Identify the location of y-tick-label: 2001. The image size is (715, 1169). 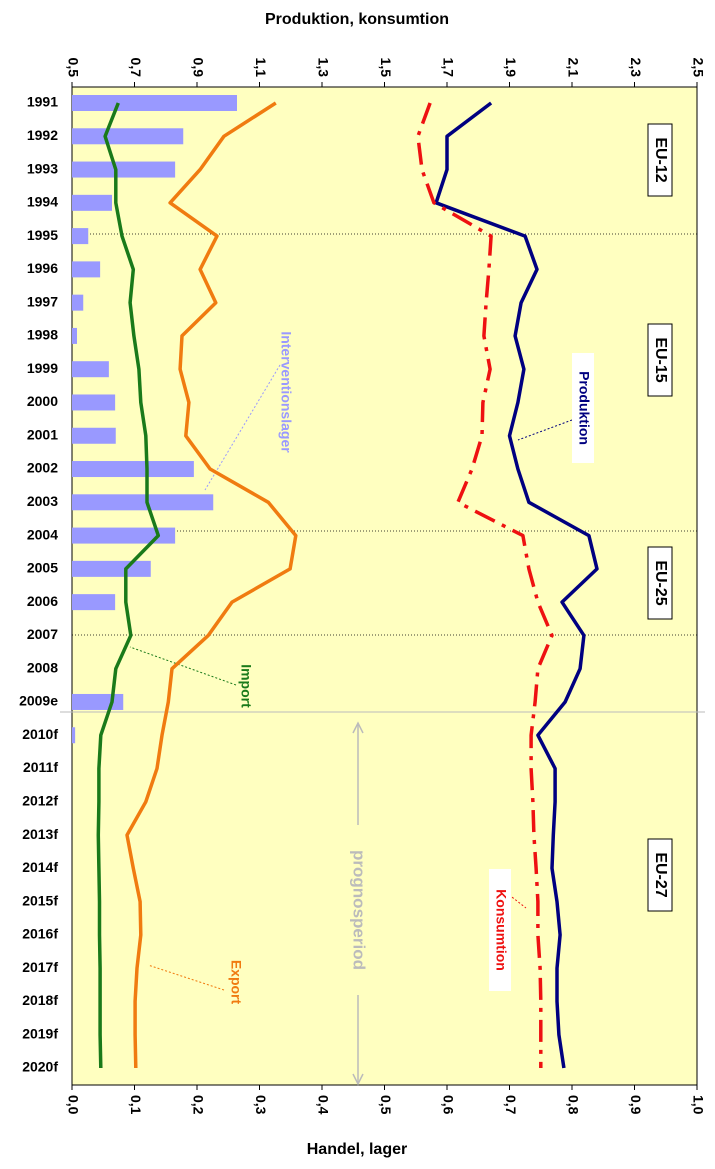
(42, 434).